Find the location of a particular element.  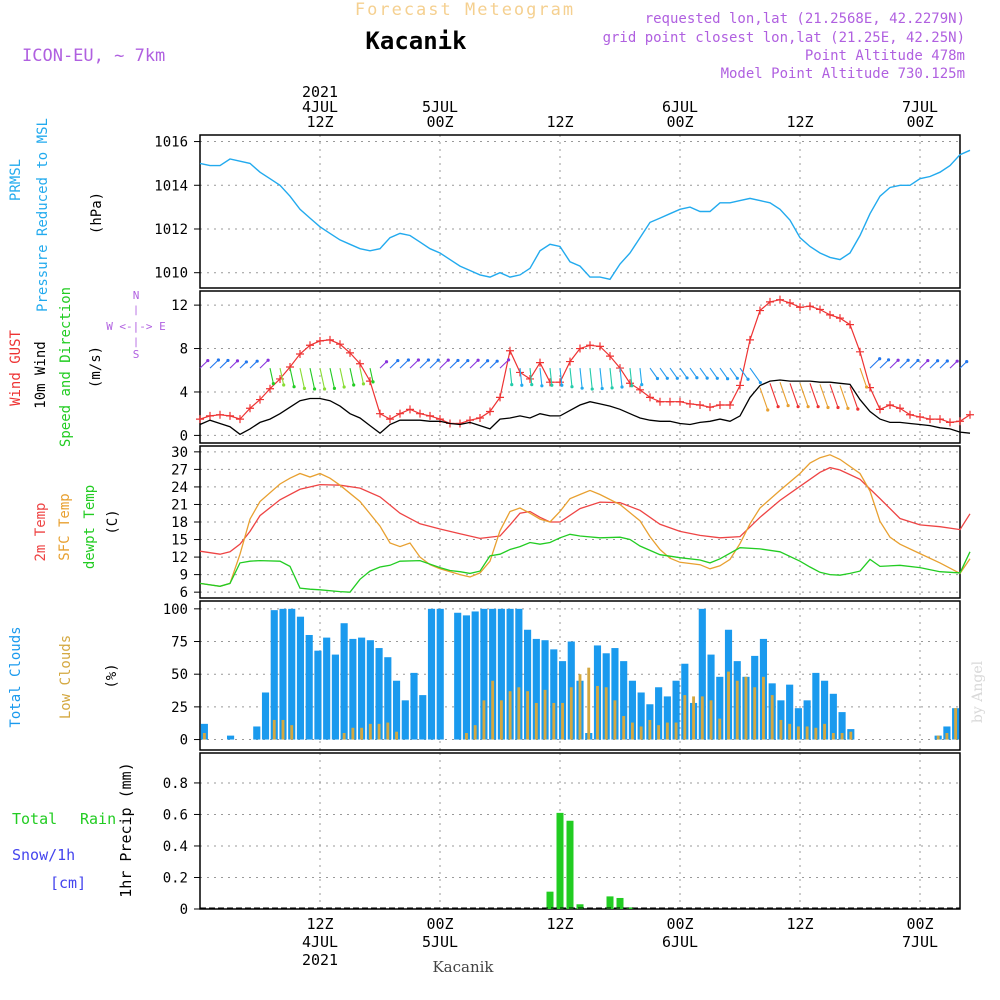

model-altitude: Model Point Altitude 730.125m is located at coordinates (843, 74).